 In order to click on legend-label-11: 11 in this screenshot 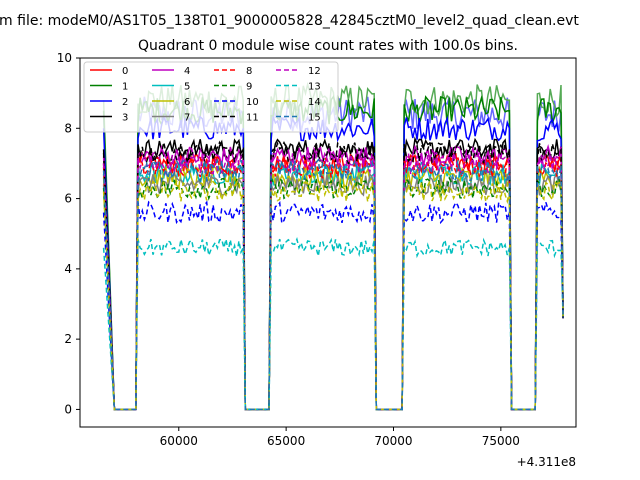, I will do `click(252, 118)`.